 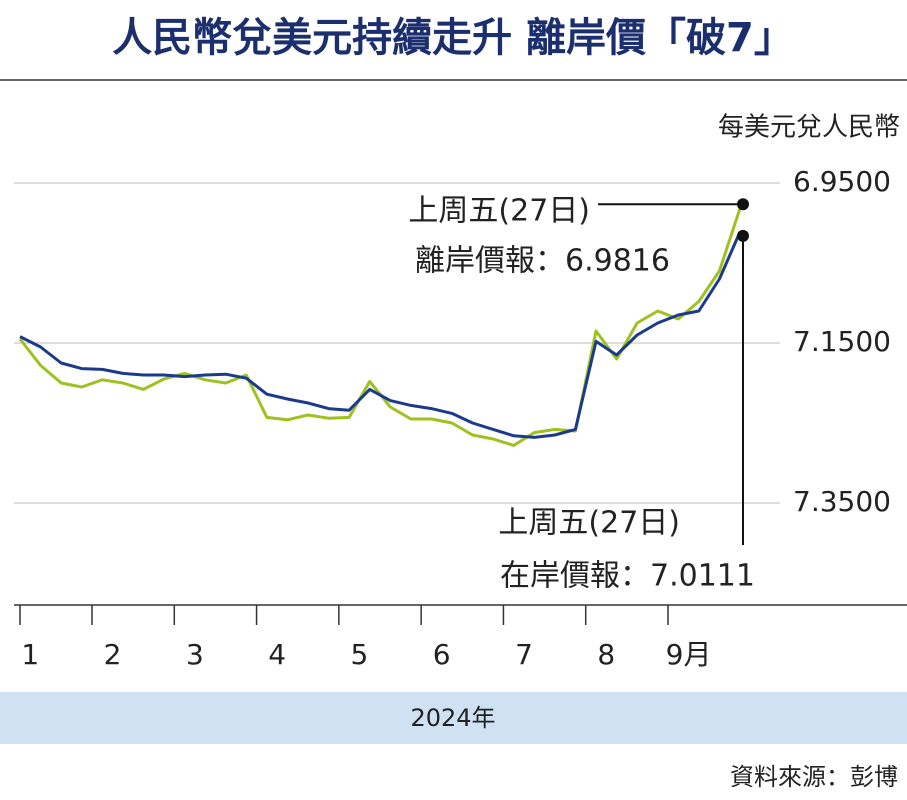 I want to click on annotation: 在岸價報：7.0111, so click(x=627, y=576).